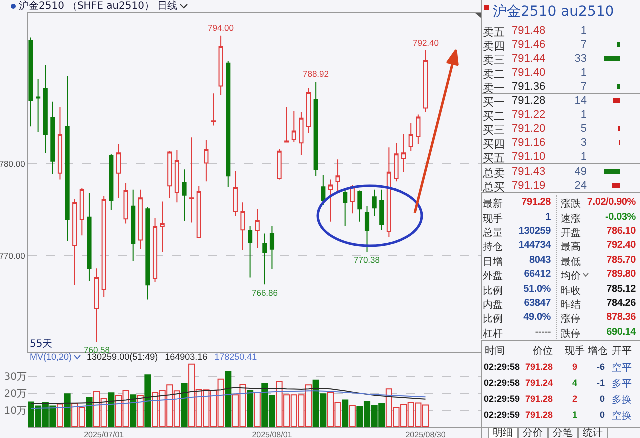 This screenshot has width=640, height=438. Describe the element at coordinates (583, 44) in the screenshot. I see `data-label: 7` at that location.